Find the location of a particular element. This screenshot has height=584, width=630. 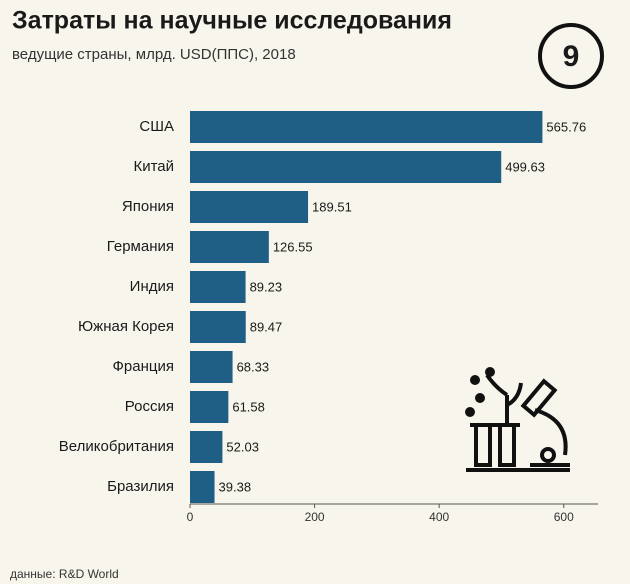

science-icon is located at coordinates (517, 419).